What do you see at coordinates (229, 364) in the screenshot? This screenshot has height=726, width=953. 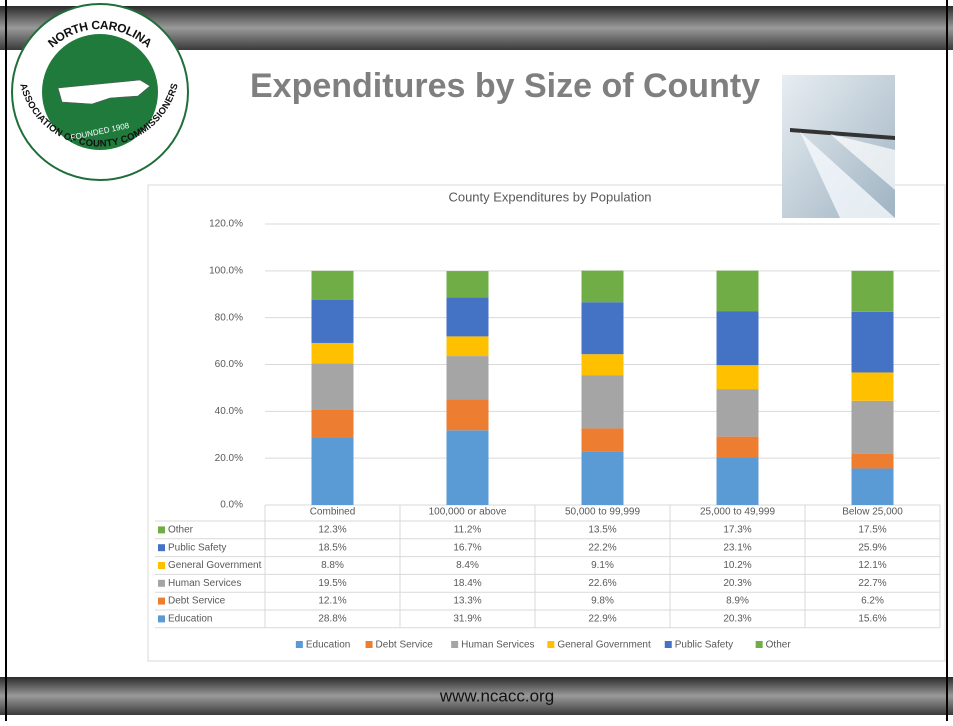 I see `y-tick-label: 60.0%` at bounding box center [229, 364].